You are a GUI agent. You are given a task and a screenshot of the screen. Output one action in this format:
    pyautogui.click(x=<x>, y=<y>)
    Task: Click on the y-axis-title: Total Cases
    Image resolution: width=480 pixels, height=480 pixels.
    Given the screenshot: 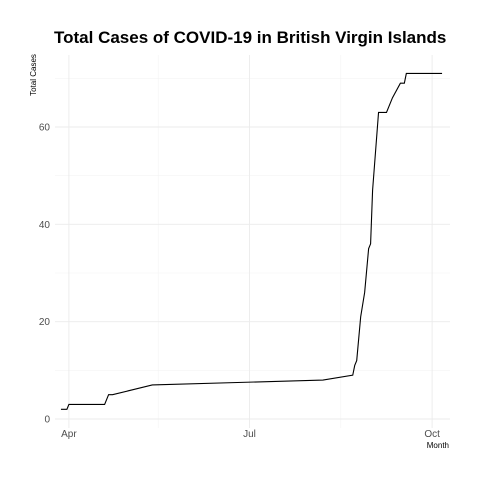 What is the action you would take?
    pyautogui.click(x=33, y=75)
    